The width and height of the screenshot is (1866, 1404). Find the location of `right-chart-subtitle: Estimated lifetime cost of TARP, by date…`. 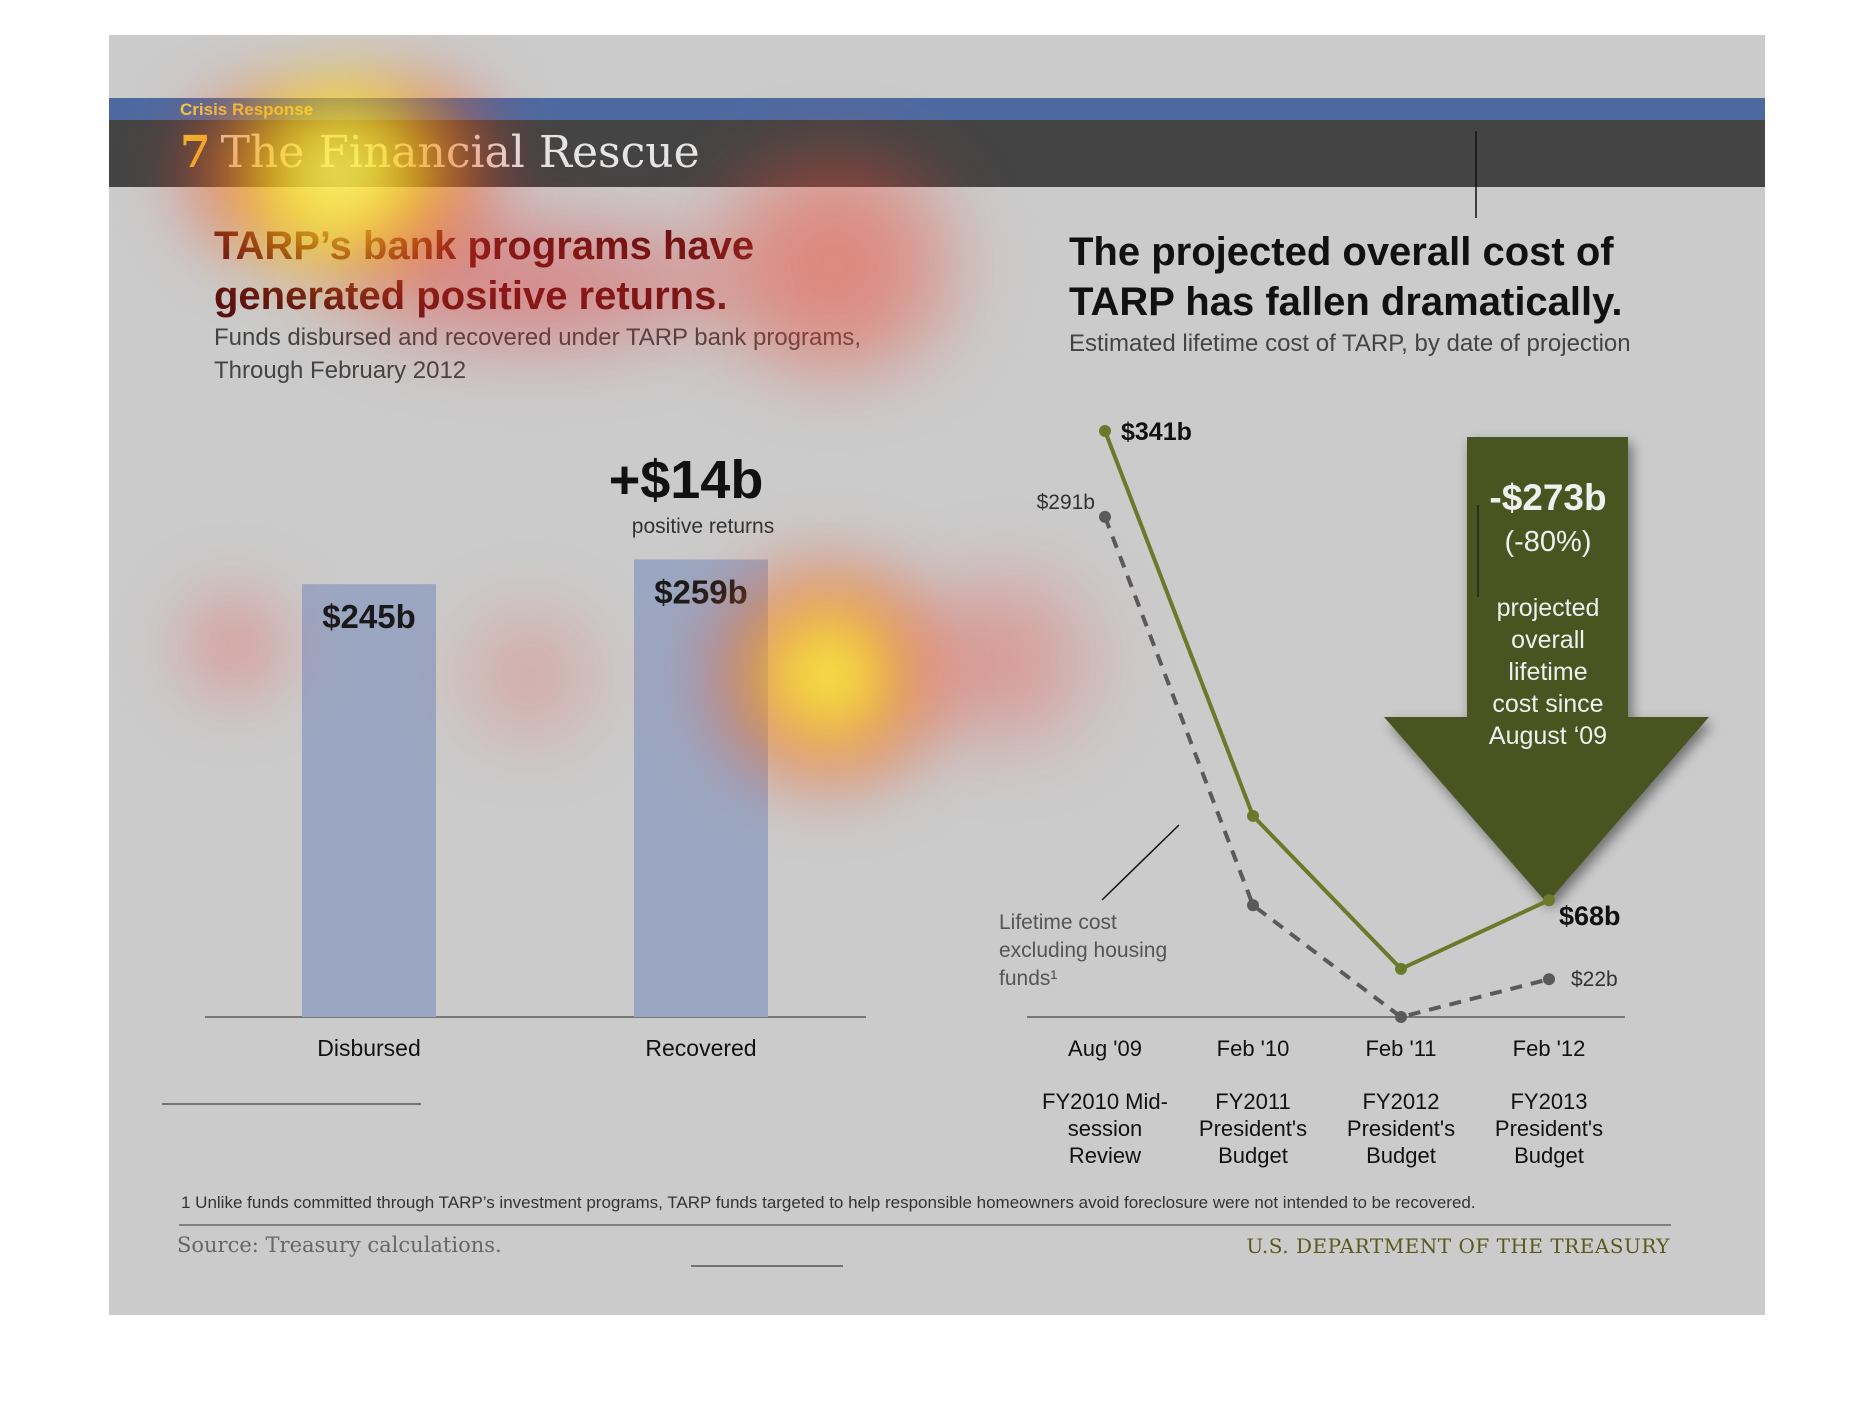

right-chart-subtitle: Estimated lifetime cost of TARP, by date… is located at coordinates (1350, 343).